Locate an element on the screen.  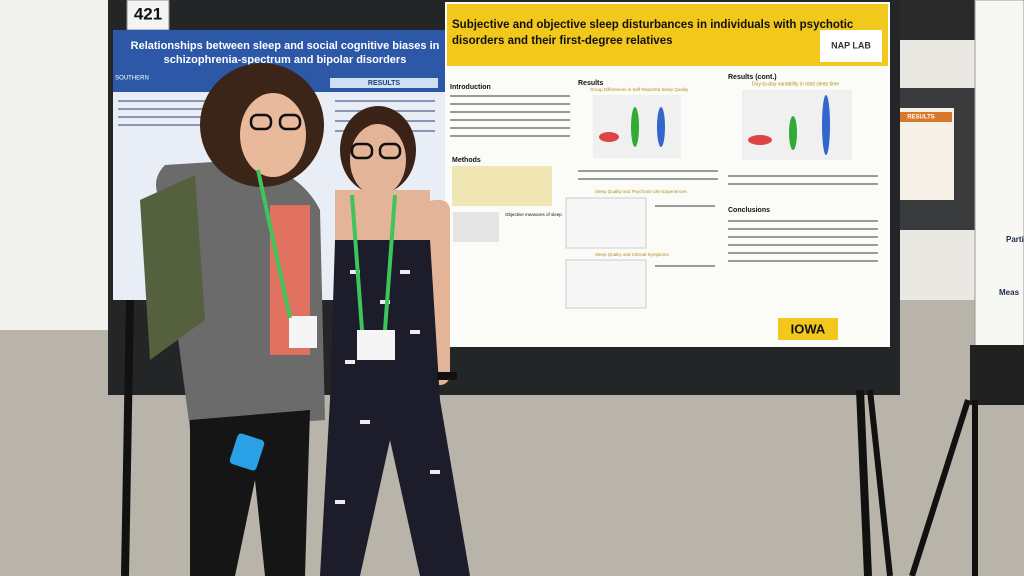
section-heading: Introduction is located at coordinates (470, 87).